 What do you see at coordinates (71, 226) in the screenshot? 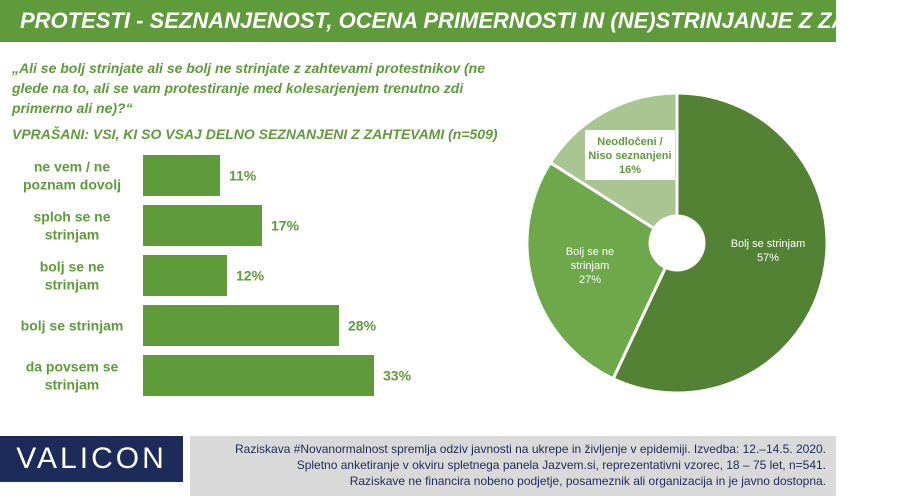
I see `category-label: sploh se ne strinjam` at bounding box center [71, 226].